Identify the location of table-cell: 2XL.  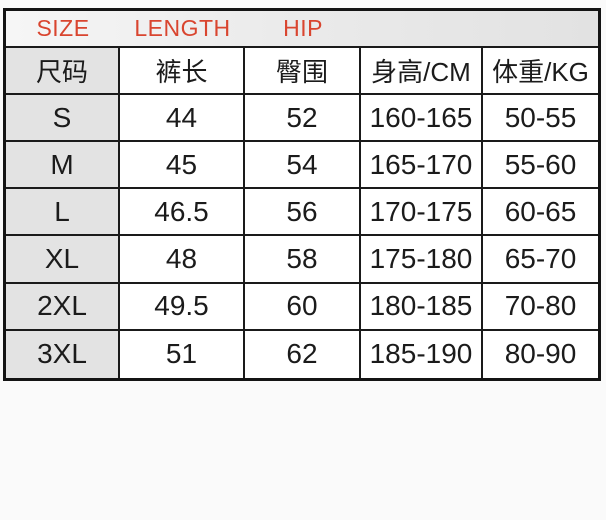
(63, 307).